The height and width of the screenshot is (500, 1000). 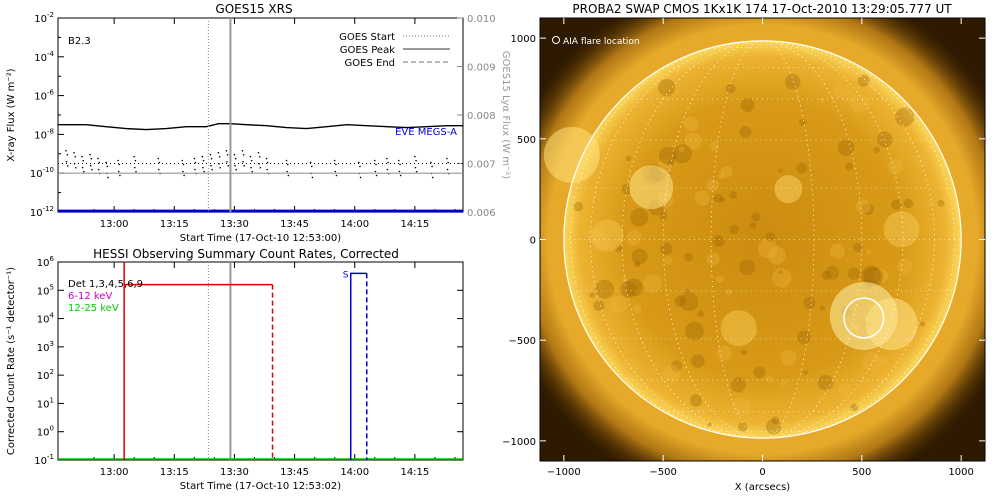 I want to click on hessi-x-tick-label: 13:00, so click(x=114, y=472).